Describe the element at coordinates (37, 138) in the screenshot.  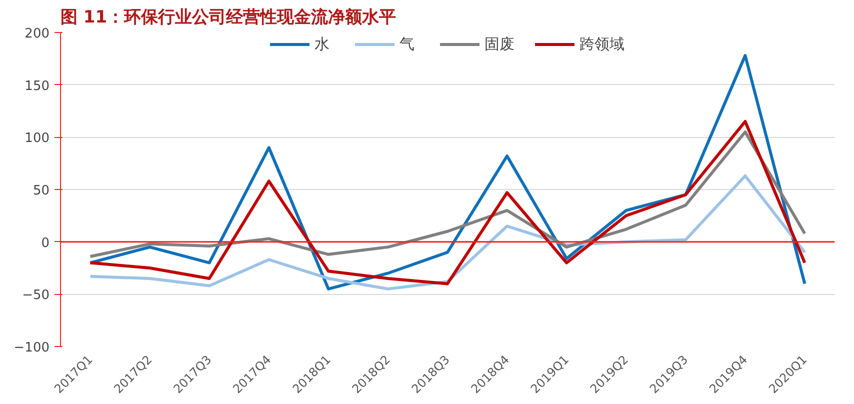
I see `y-tick-label: 100` at that location.